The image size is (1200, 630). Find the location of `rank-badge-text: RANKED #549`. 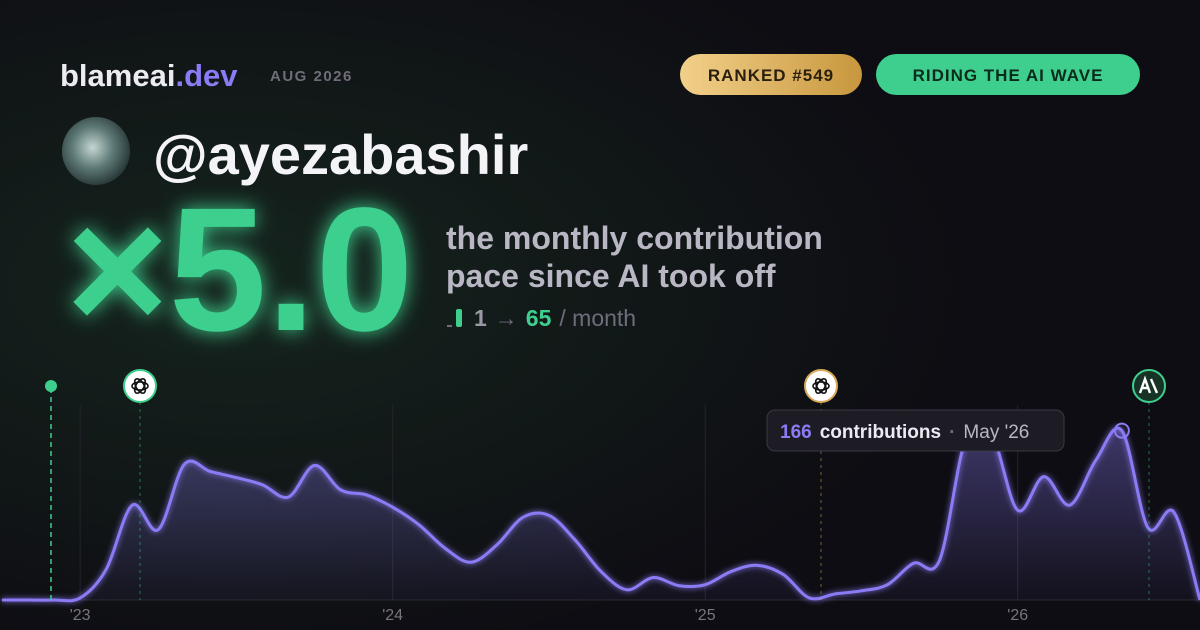

rank-badge-text: RANKED #549 is located at coordinates (771, 75).